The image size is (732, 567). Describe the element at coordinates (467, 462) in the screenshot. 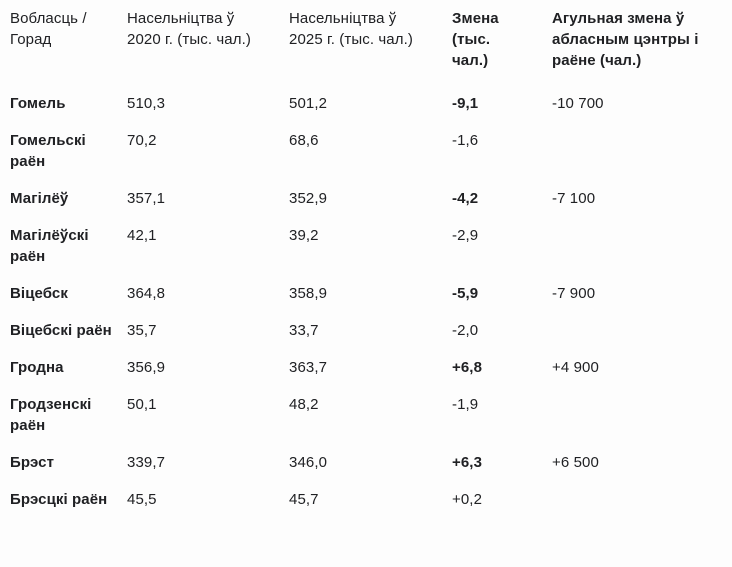

I see `change-cell: +6,3` at that location.